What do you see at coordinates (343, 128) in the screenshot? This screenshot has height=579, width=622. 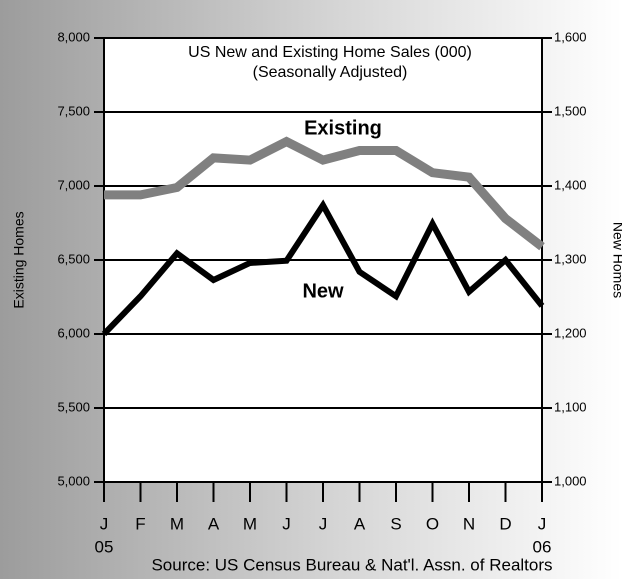 I see `series-label: Existing` at bounding box center [343, 128].